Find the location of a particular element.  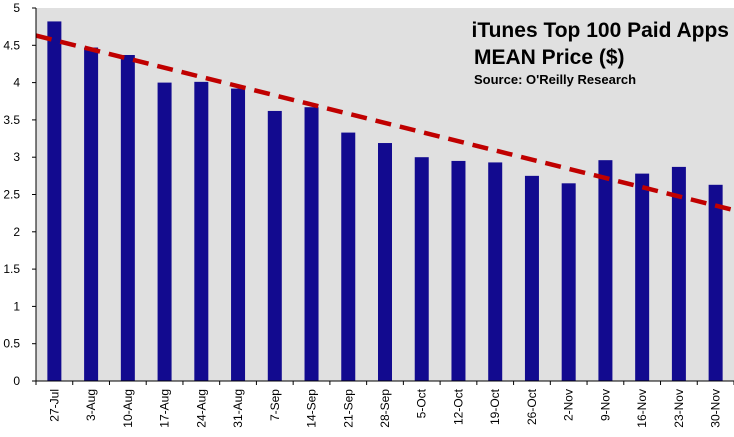

y-tick-label-0: 0 is located at coordinates (16, 381).